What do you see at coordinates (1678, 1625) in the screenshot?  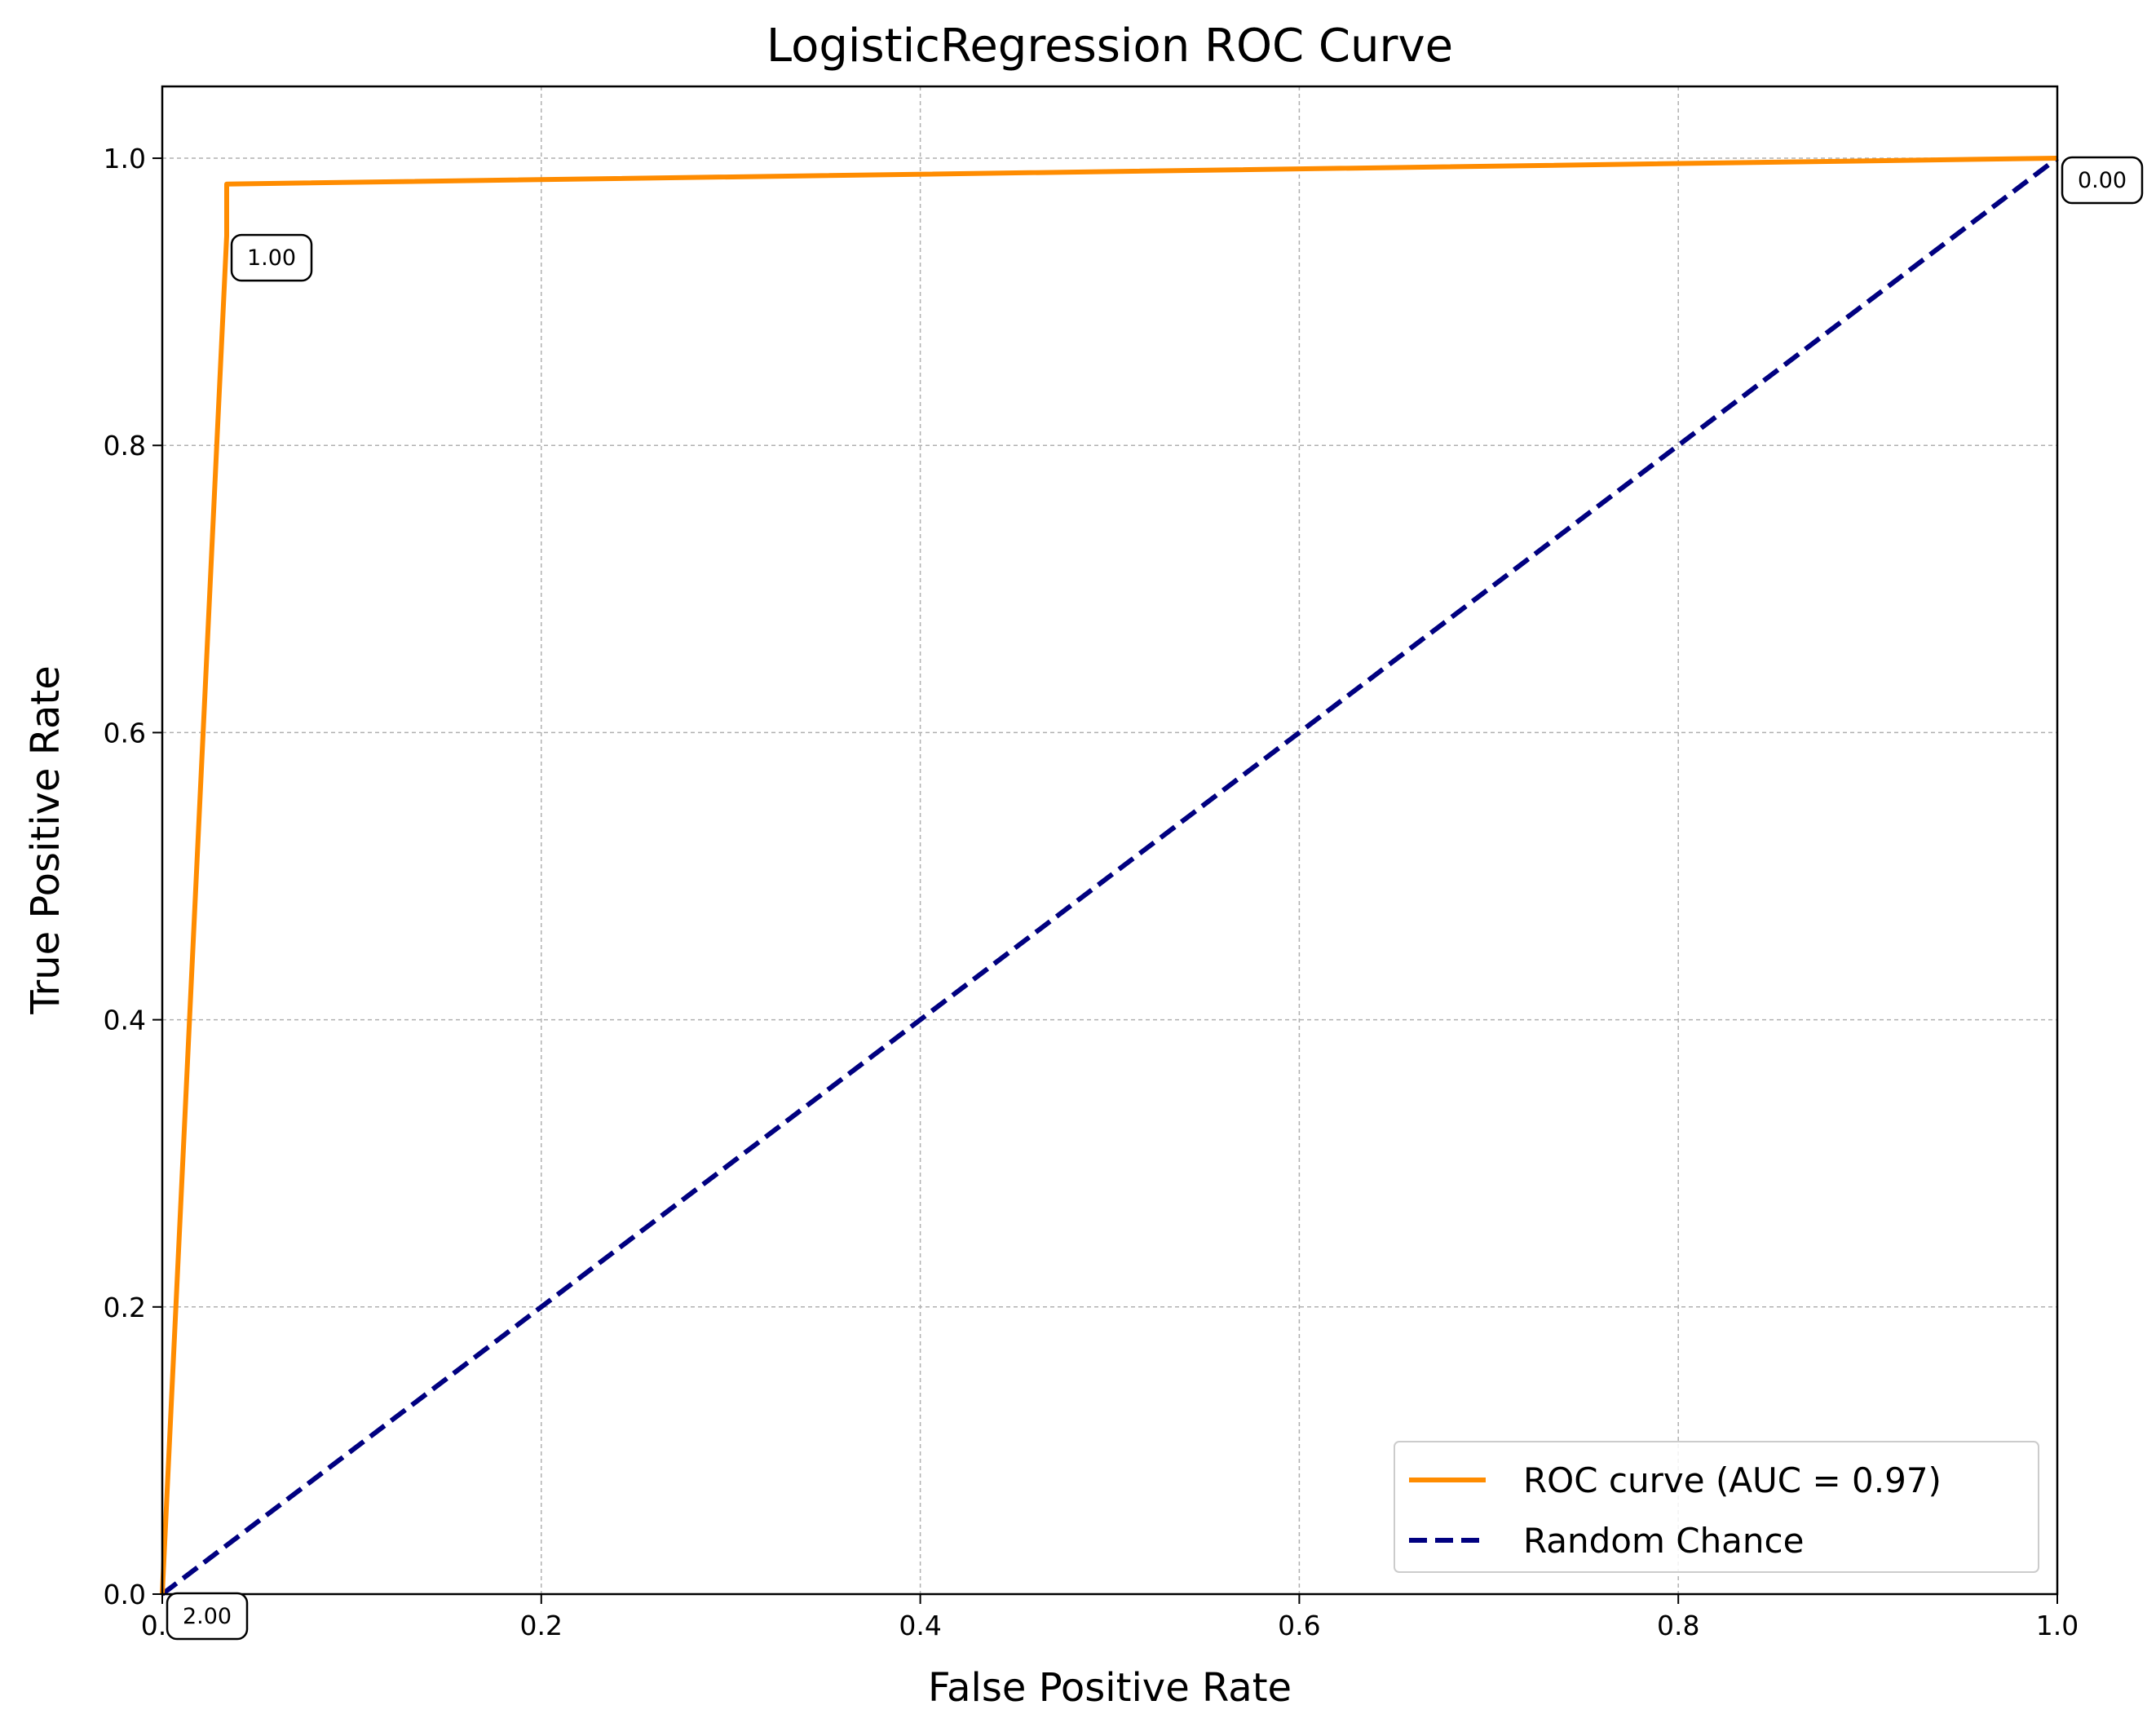 I see `x-tick-label: 0.8` at bounding box center [1678, 1625].